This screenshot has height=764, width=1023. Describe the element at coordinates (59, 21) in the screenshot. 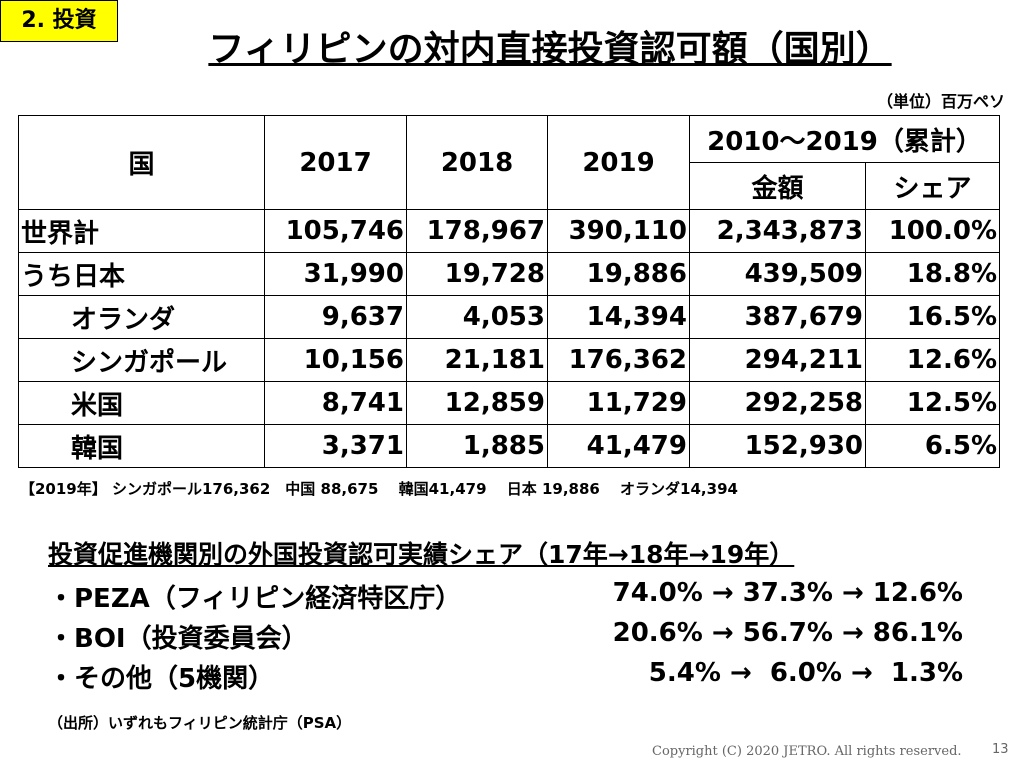

I see `section-label: 2. 投資` at that location.